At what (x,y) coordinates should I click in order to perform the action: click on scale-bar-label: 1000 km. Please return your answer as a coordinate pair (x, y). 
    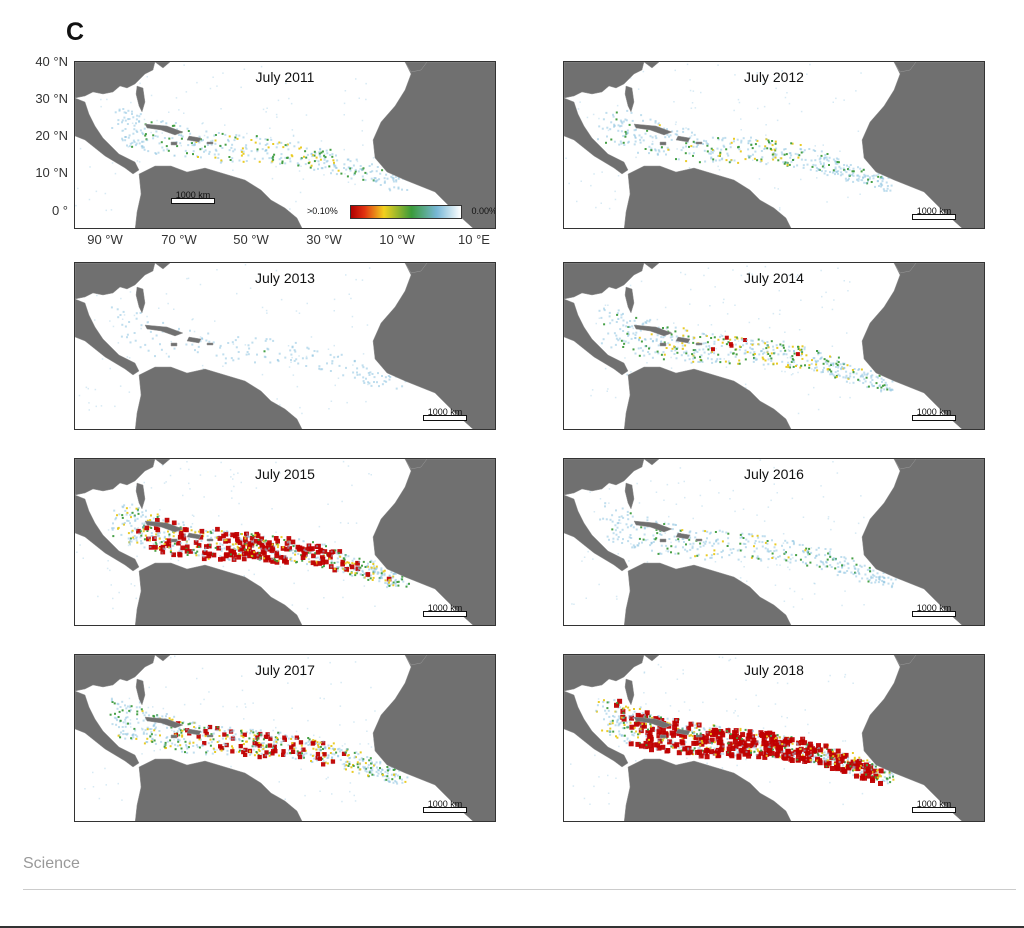
    Looking at the image, I should click on (445, 412).